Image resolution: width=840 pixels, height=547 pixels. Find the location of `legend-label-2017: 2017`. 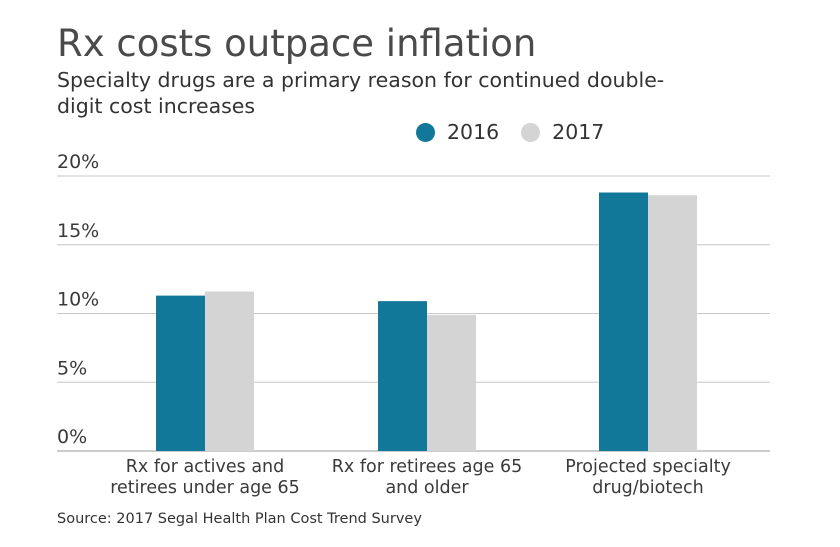

legend-label-2017: 2017 is located at coordinates (578, 132).